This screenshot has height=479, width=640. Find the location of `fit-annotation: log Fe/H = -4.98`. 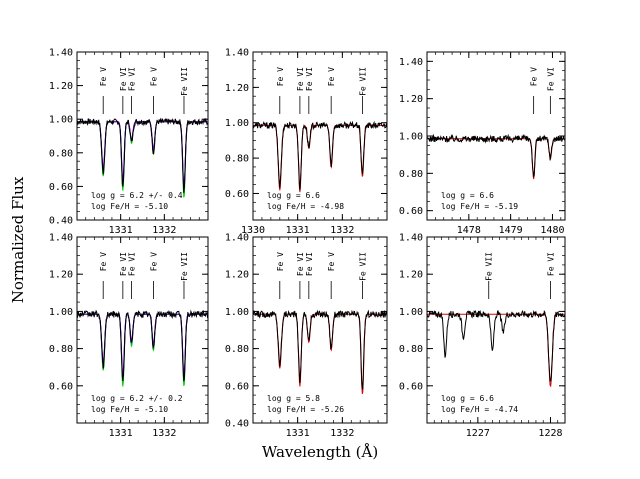

fit-annotation: log Fe/H = -4.98 is located at coordinates (305, 206).